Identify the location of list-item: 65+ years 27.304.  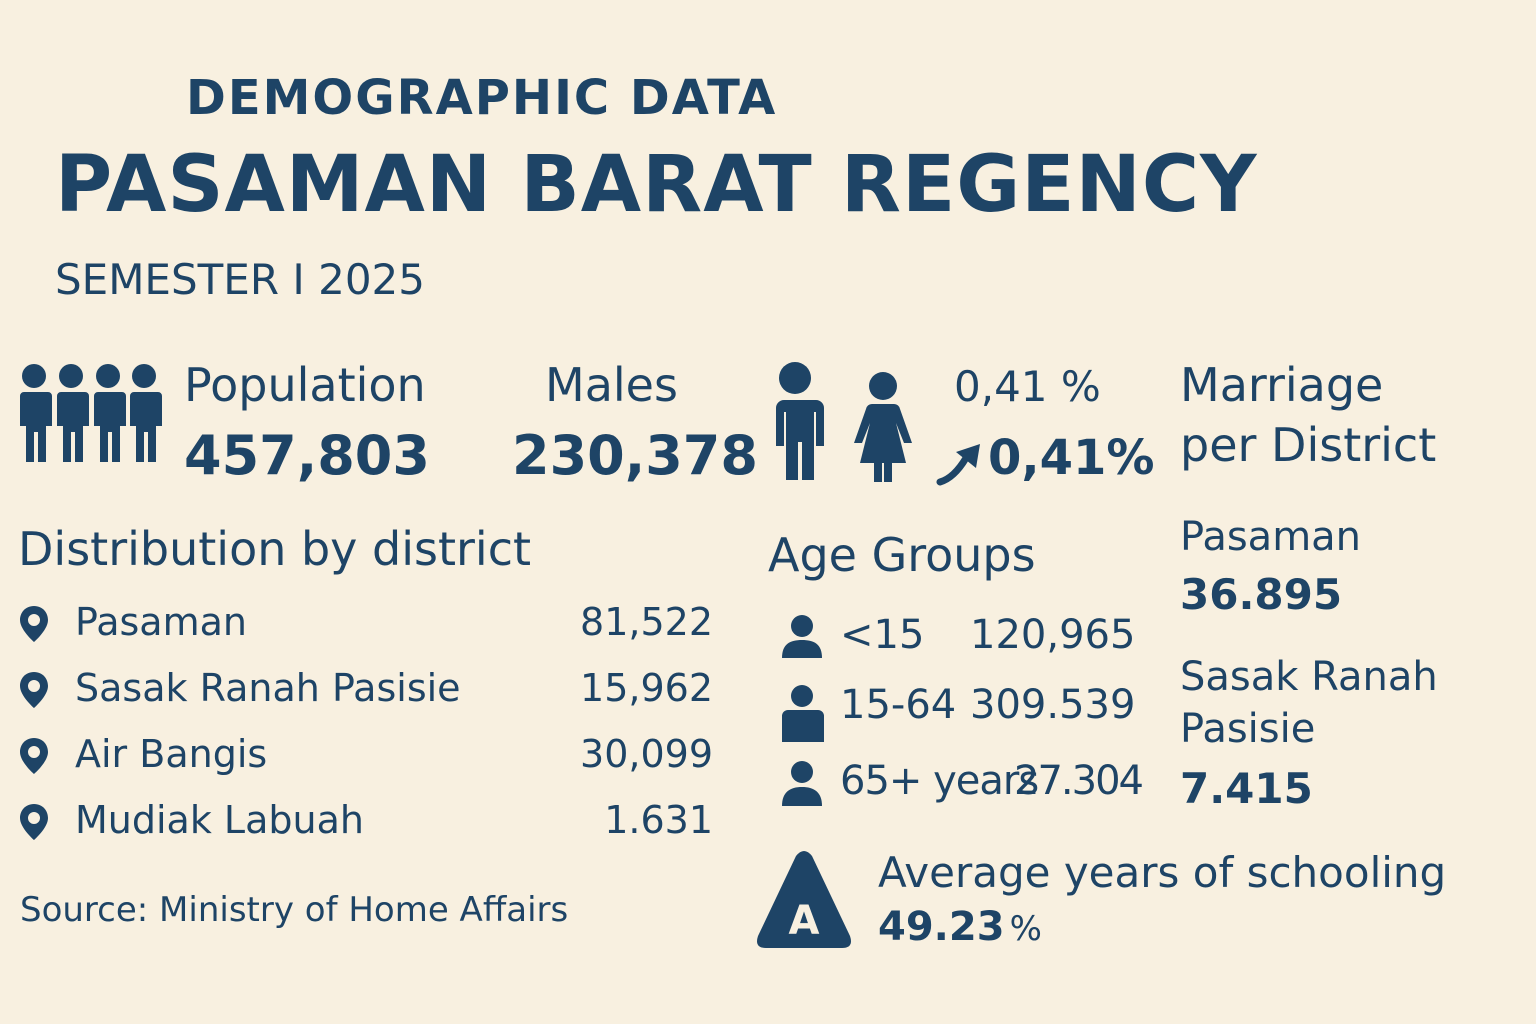
(961, 784).